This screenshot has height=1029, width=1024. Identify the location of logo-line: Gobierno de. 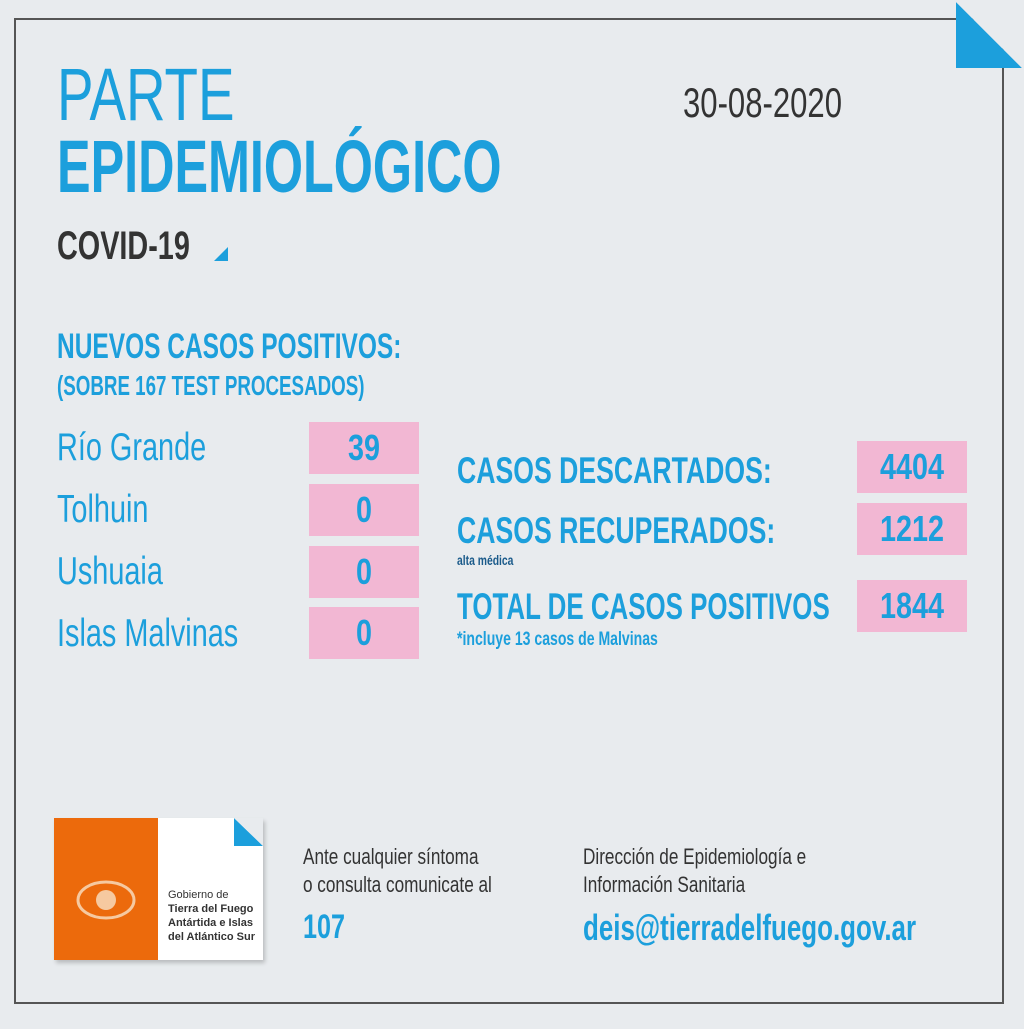
(198, 895).